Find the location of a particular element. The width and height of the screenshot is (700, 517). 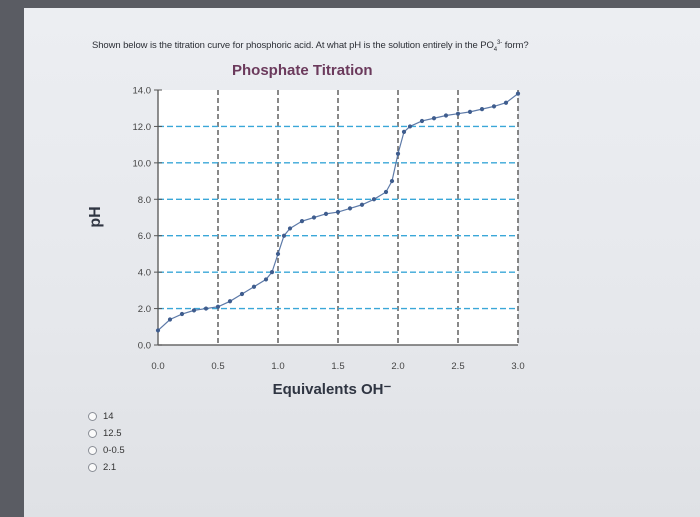

option-label: 0-0.5 is located at coordinates (114, 450).